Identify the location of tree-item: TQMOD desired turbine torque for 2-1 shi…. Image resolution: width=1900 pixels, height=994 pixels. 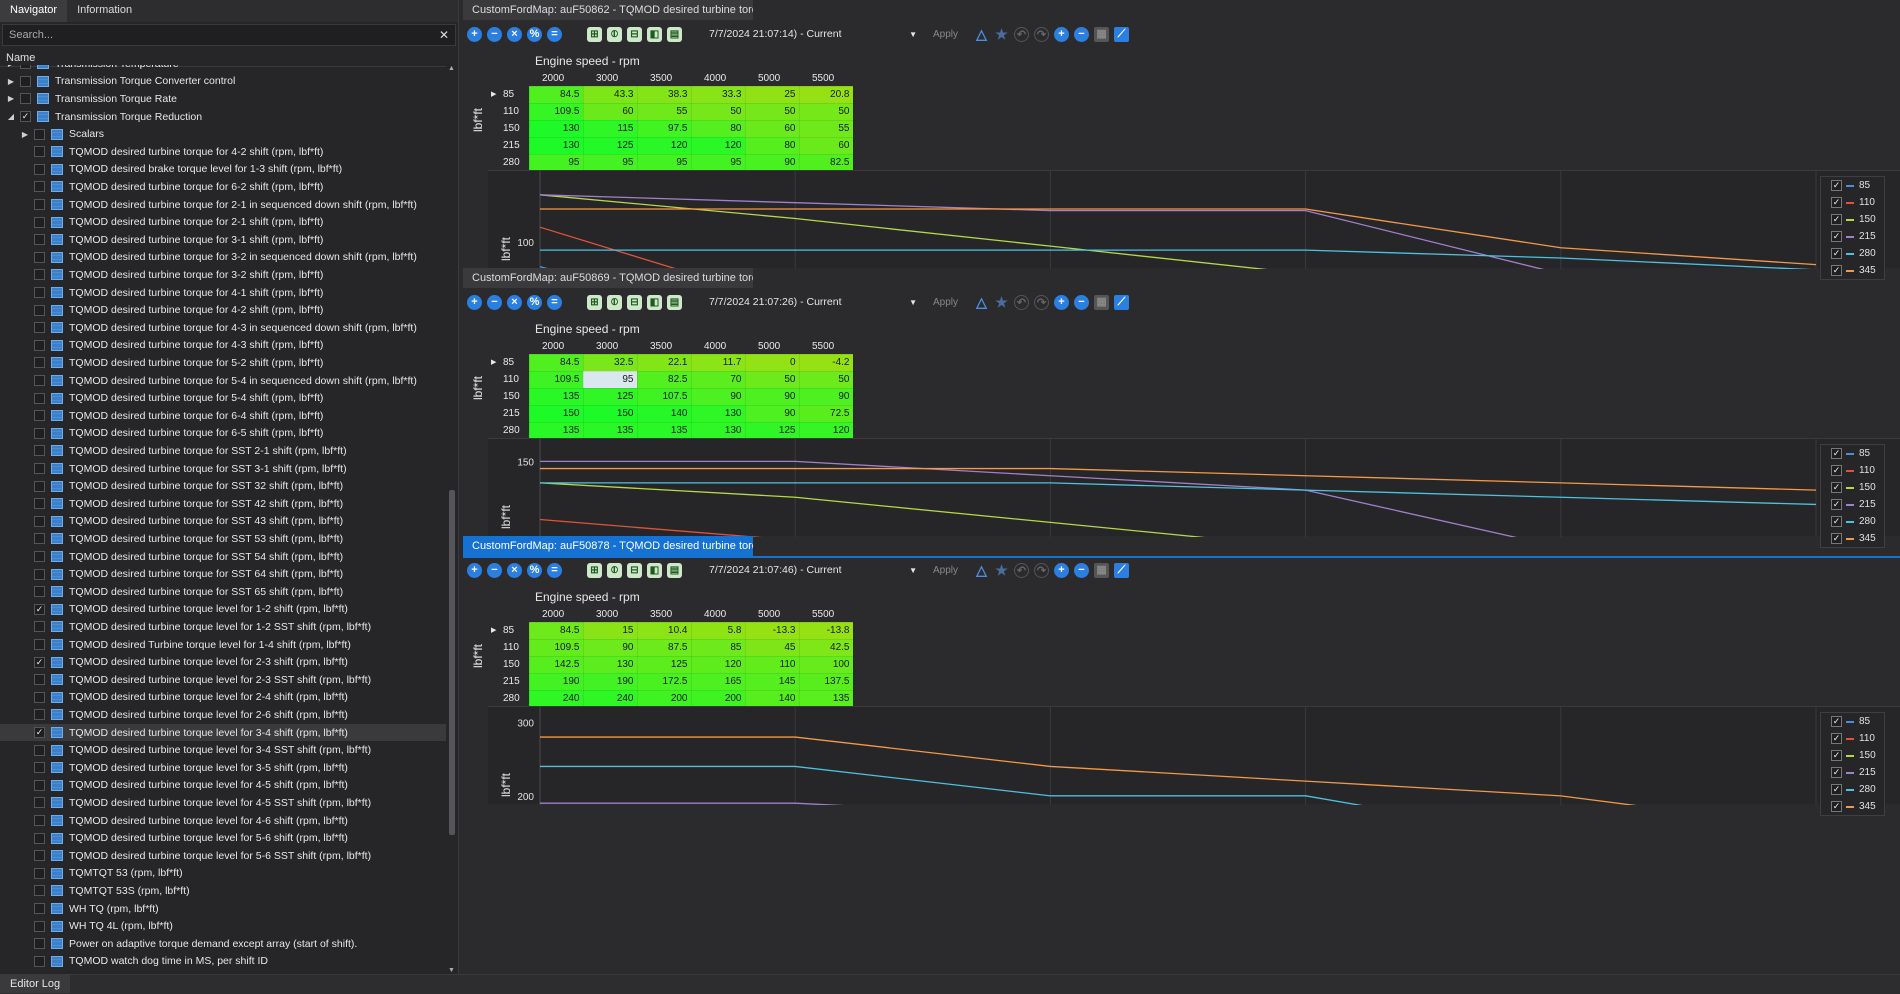
(223, 222).